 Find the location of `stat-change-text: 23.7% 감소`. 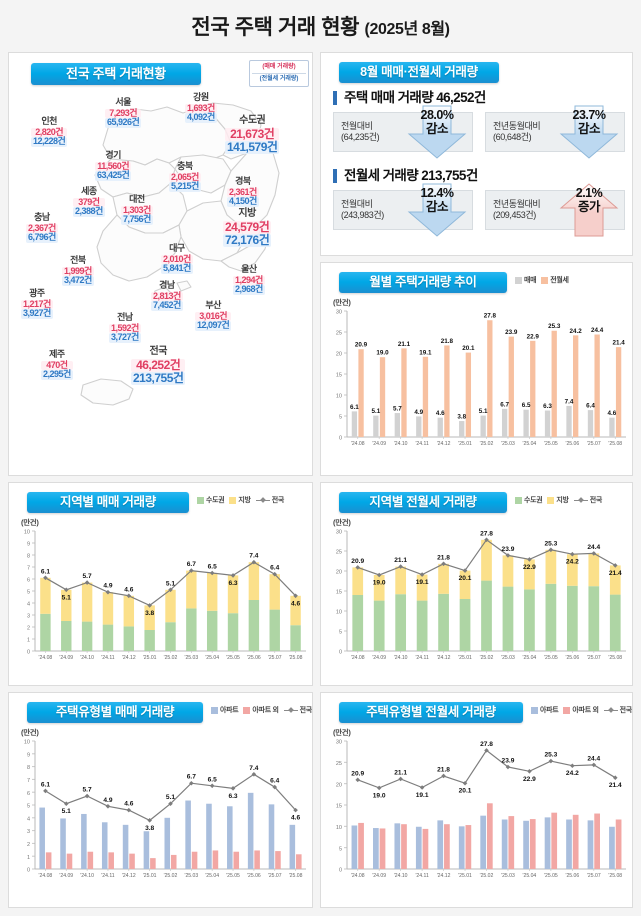

stat-change-text: 23.7% 감소 is located at coordinates (589, 122).